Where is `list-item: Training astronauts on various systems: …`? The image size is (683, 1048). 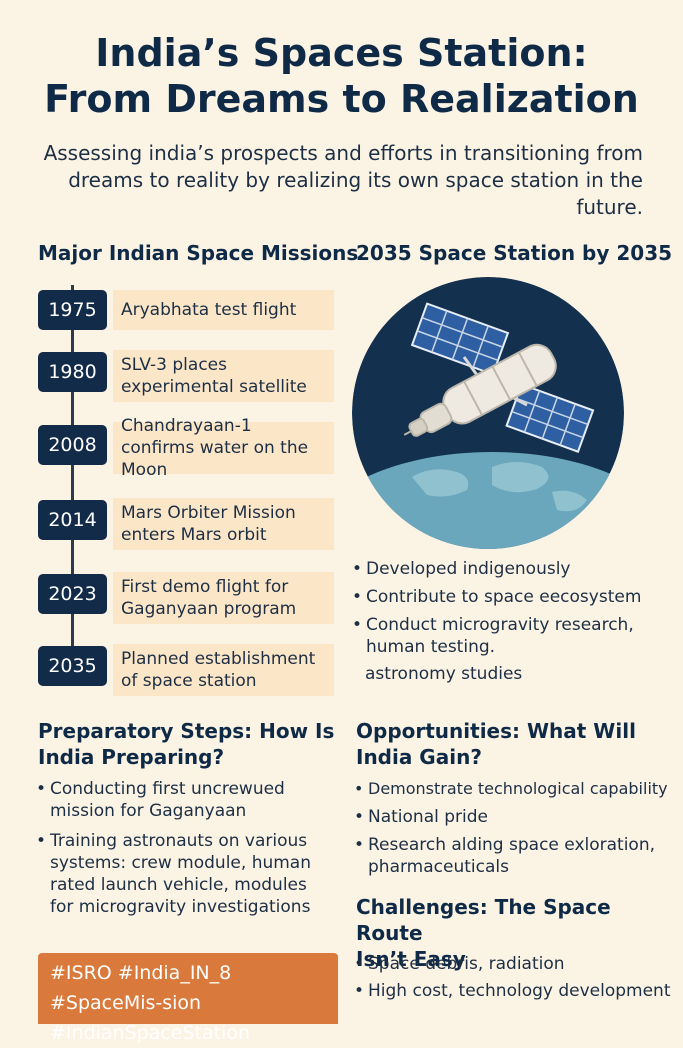 list-item: Training astronauts on various systems: … is located at coordinates (177, 874).